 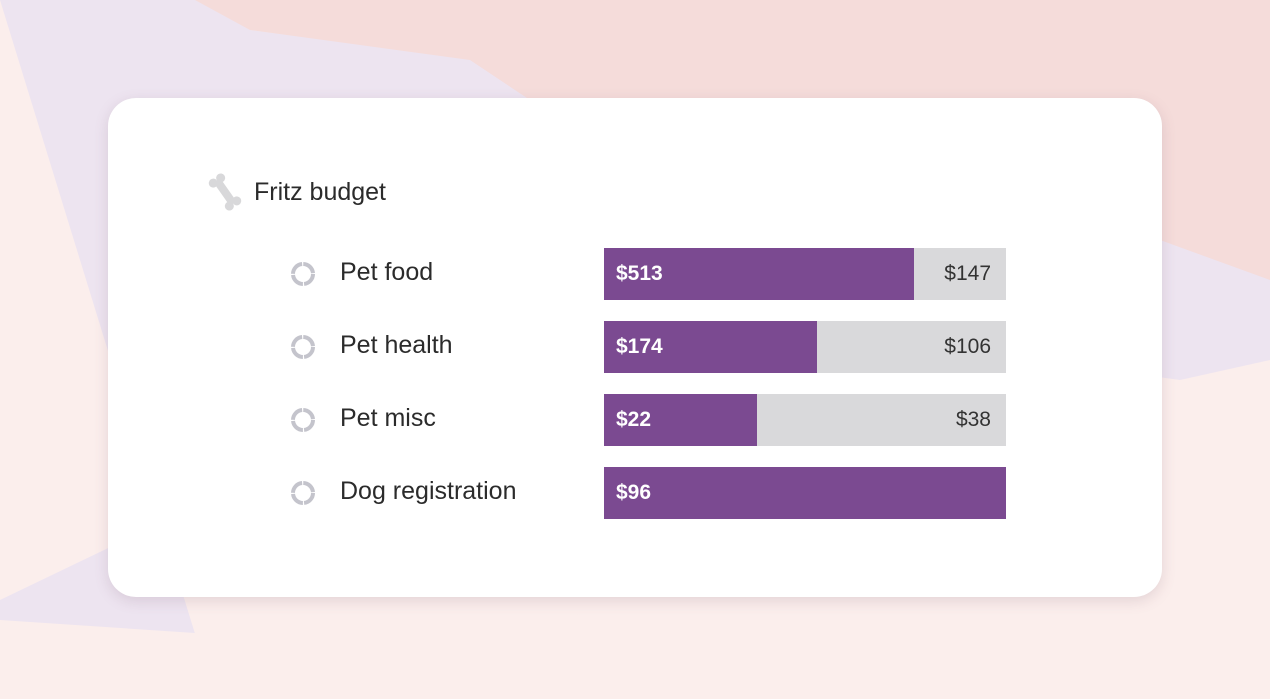 I want to click on remaining-amount: $38, so click(x=973, y=419).